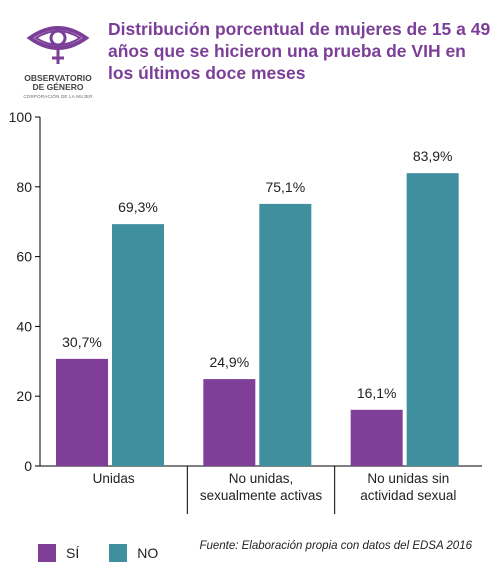 The height and width of the screenshot is (582, 500). Describe the element at coordinates (261, 478) in the screenshot. I see `category-label: No unidas,` at that location.